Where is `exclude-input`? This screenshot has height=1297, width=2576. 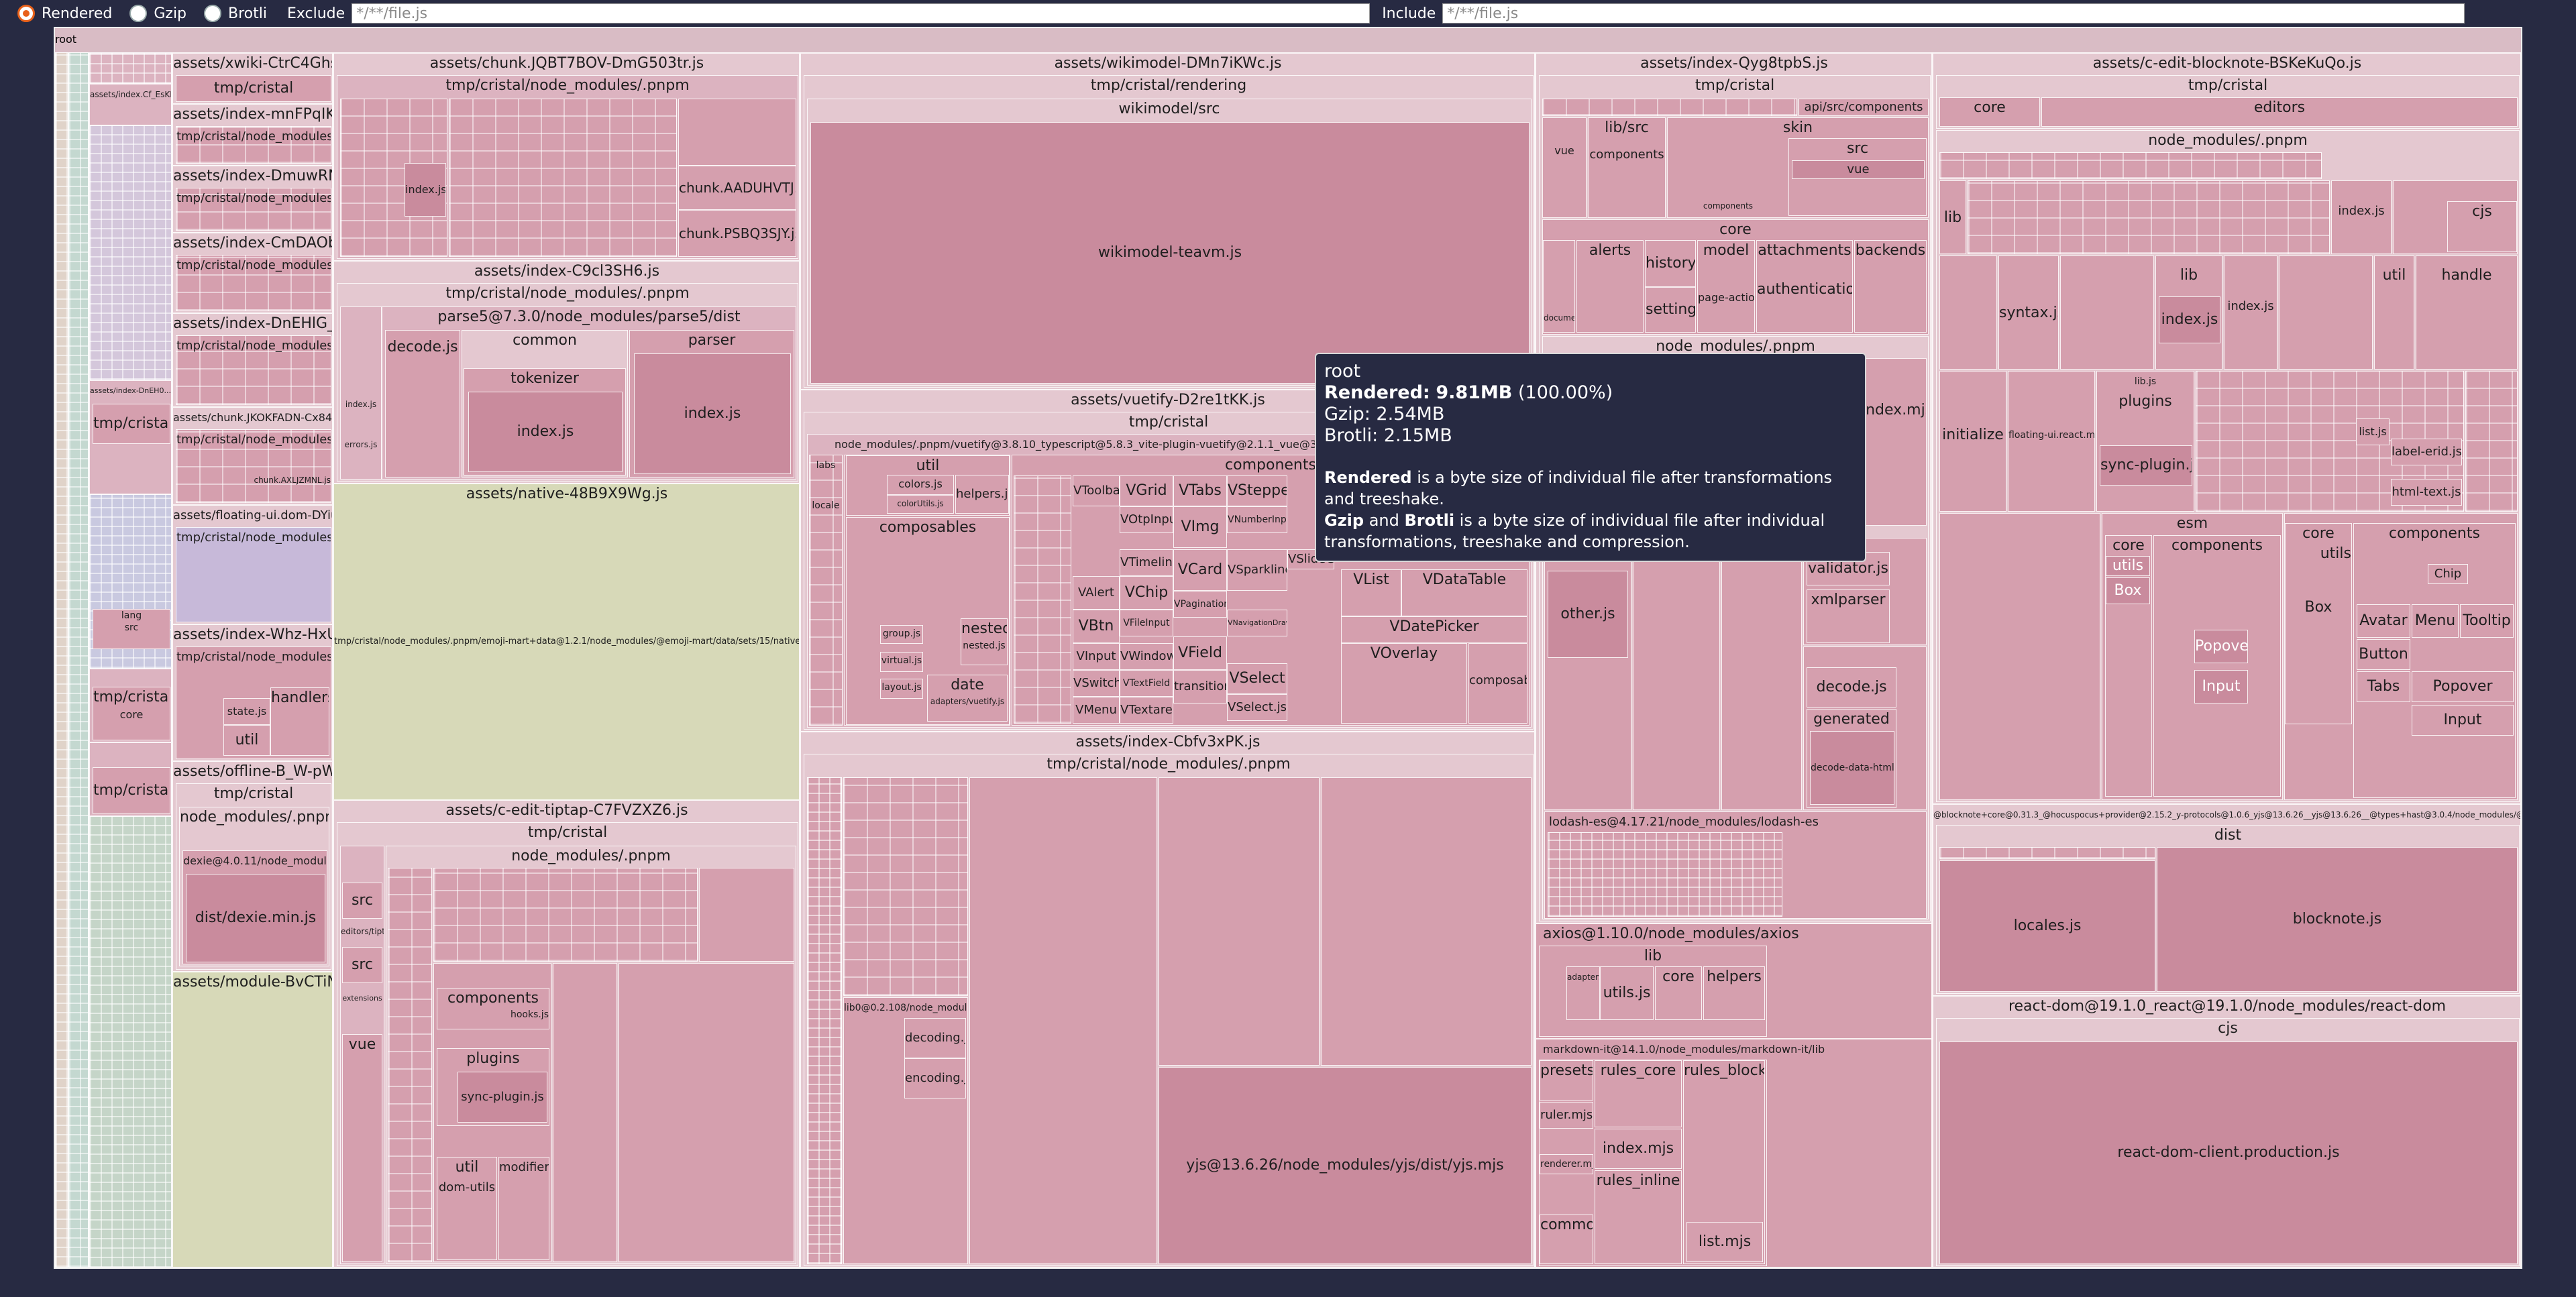
exclude-input is located at coordinates (861, 13).